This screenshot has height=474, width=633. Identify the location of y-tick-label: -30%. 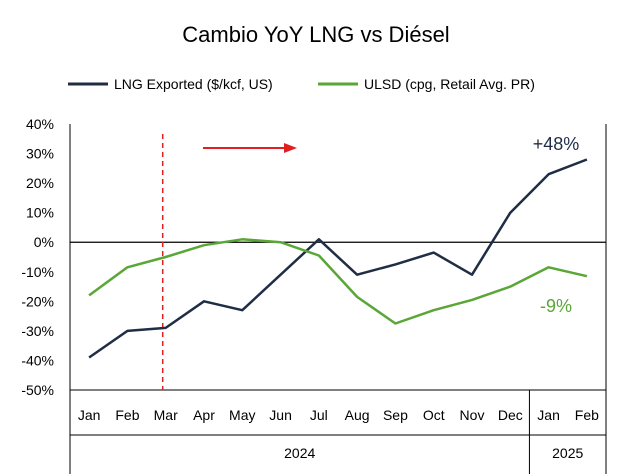
(37, 331).